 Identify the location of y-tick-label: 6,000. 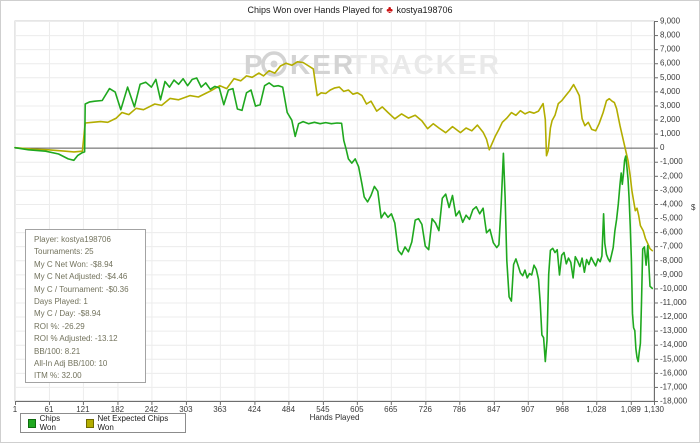
(670, 63).